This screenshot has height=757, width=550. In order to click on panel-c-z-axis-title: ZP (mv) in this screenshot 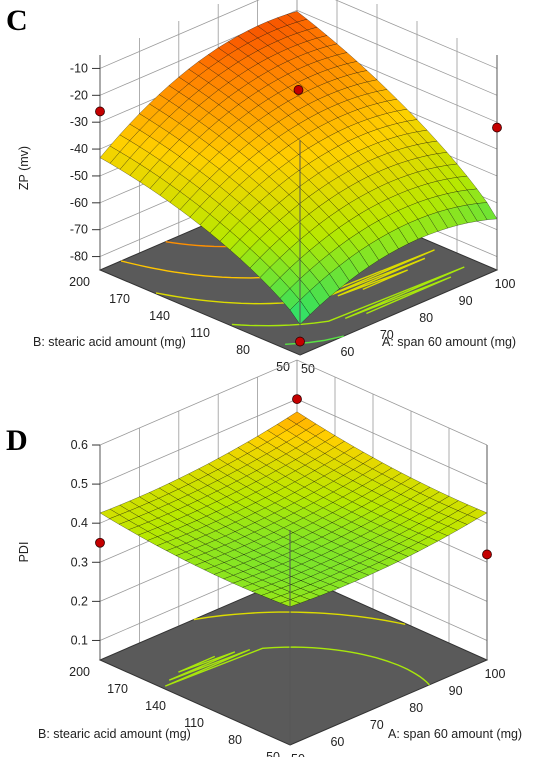, I will do `click(24, 168)`.